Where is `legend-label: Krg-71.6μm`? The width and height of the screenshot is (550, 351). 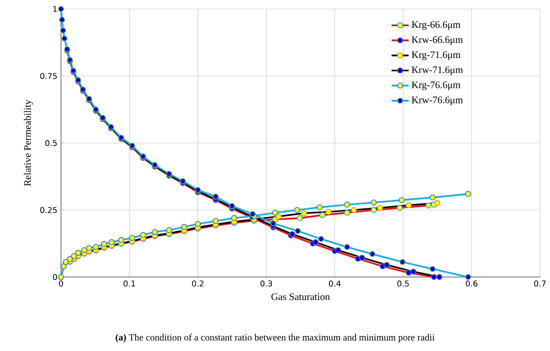 legend-label: Krg-71.6μm is located at coordinates (436, 55).